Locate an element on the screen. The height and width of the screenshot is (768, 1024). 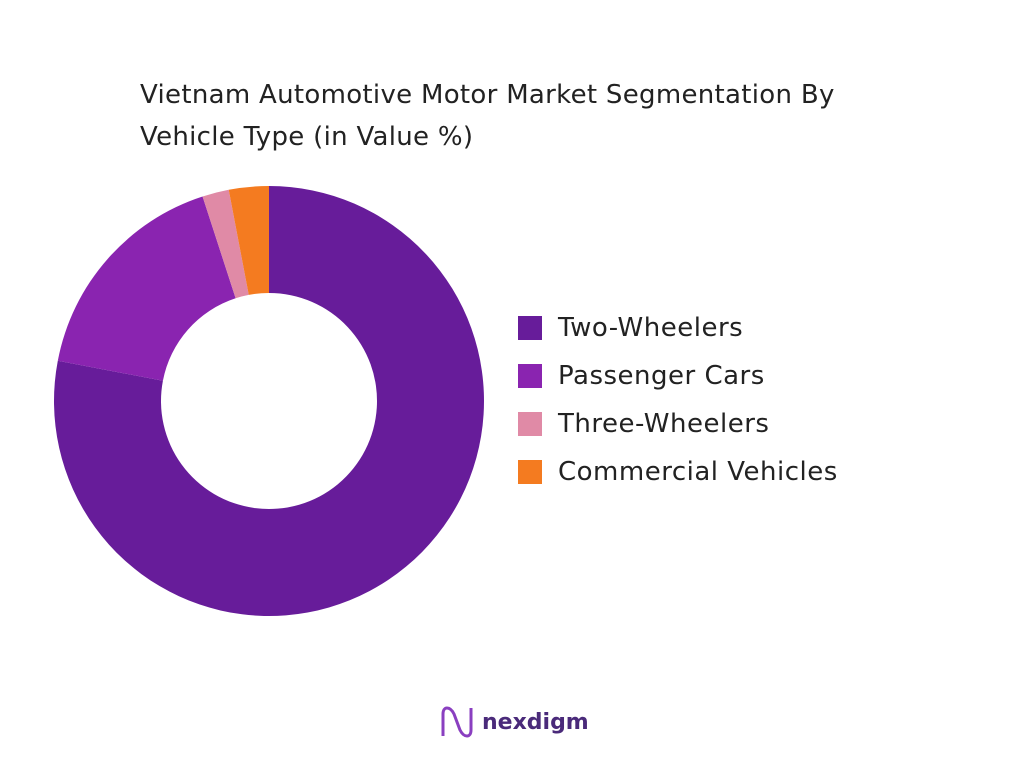
legend-item: Commercial Vehicles is located at coordinates (678, 472).